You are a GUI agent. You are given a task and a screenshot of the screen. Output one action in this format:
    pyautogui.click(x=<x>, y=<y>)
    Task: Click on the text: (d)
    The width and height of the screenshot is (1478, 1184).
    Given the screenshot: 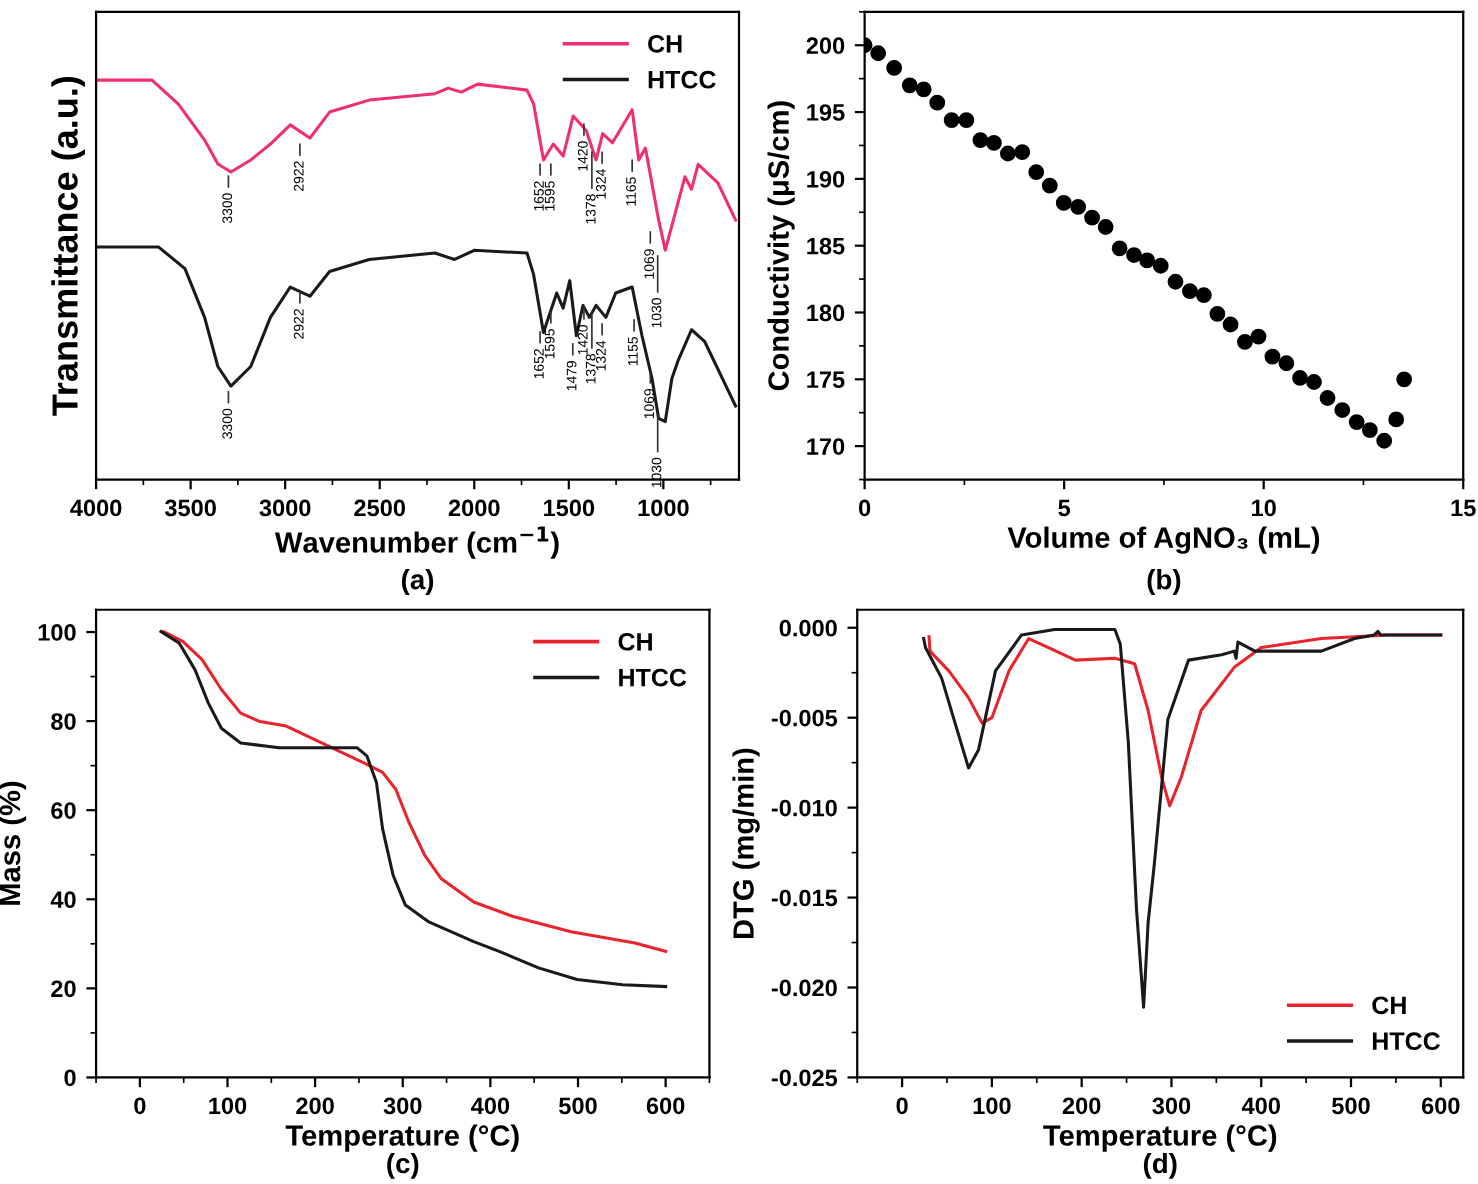 What is the action you would take?
    pyautogui.click(x=1160, y=1165)
    